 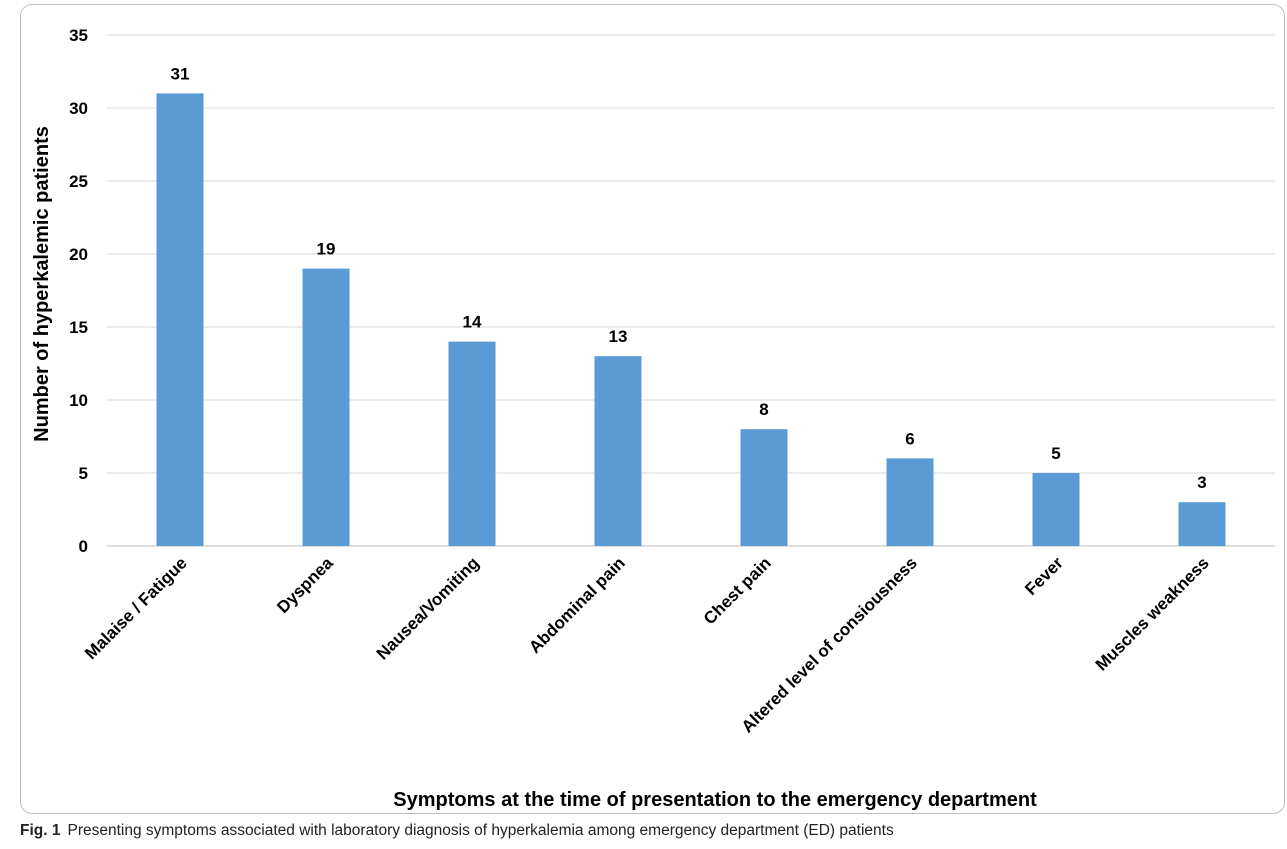 What do you see at coordinates (737, 590) in the screenshot?
I see `x-tick-label: Chest pain` at bounding box center [737, 590].